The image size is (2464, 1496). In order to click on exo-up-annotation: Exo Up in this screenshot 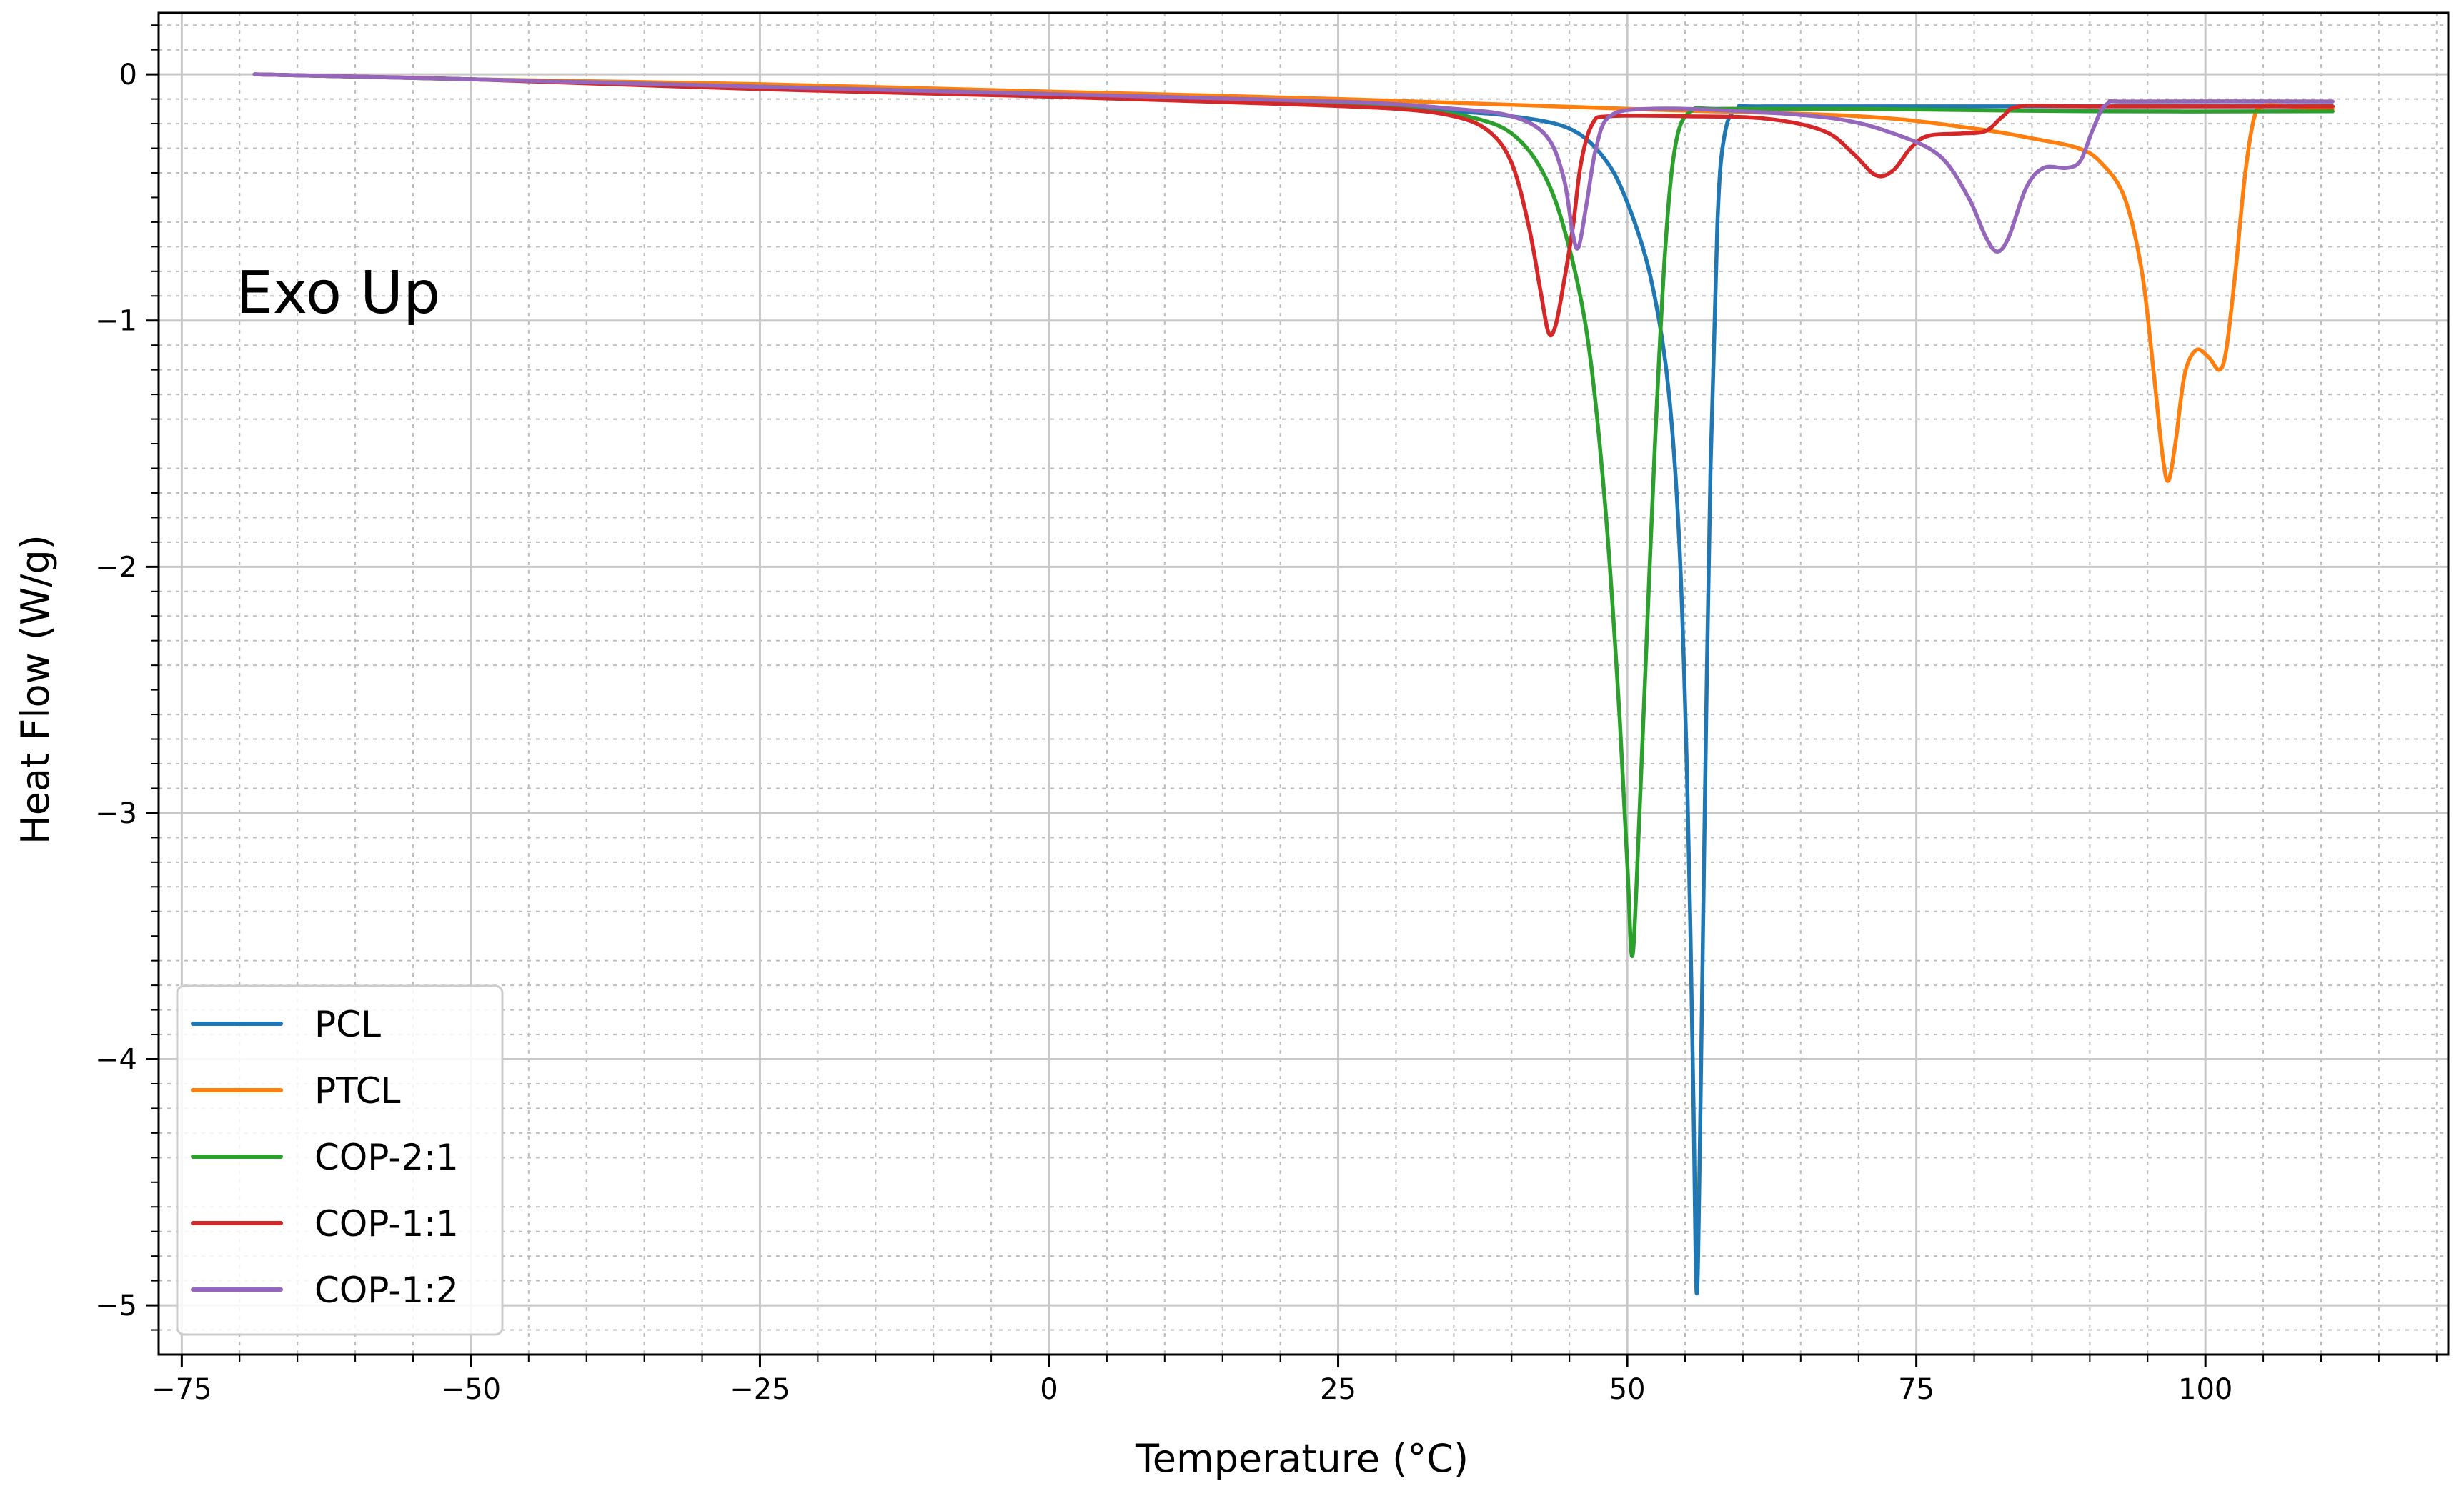, I will do `click(338, 293)`.